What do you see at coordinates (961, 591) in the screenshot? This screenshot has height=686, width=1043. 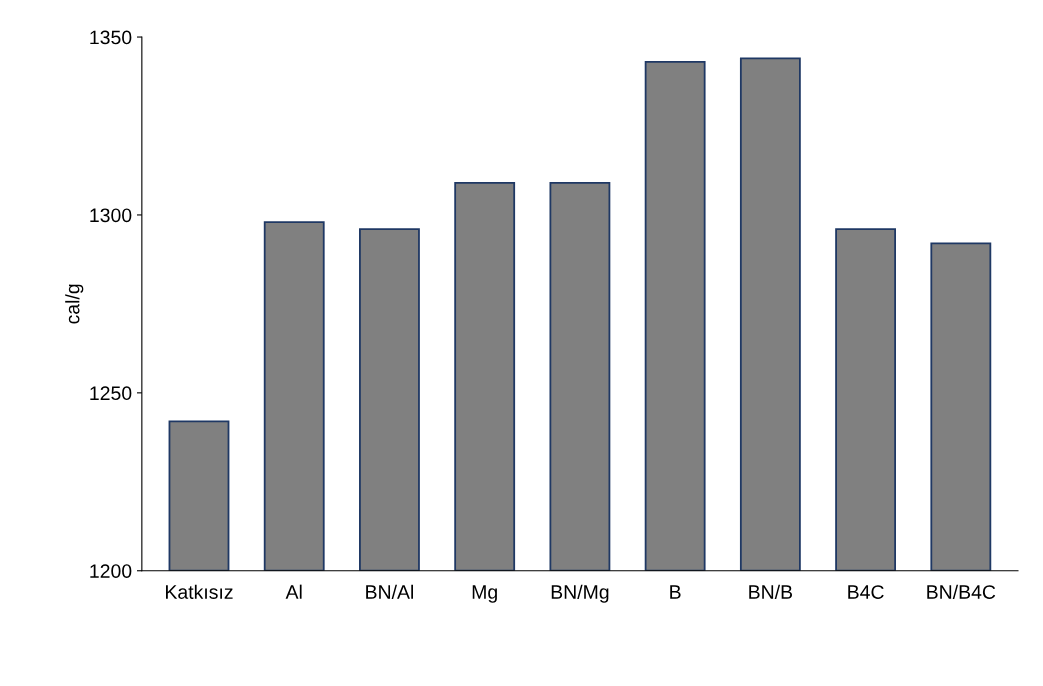 I see `x-tick-label: BN/B4C` at bounding box center [961, 591].